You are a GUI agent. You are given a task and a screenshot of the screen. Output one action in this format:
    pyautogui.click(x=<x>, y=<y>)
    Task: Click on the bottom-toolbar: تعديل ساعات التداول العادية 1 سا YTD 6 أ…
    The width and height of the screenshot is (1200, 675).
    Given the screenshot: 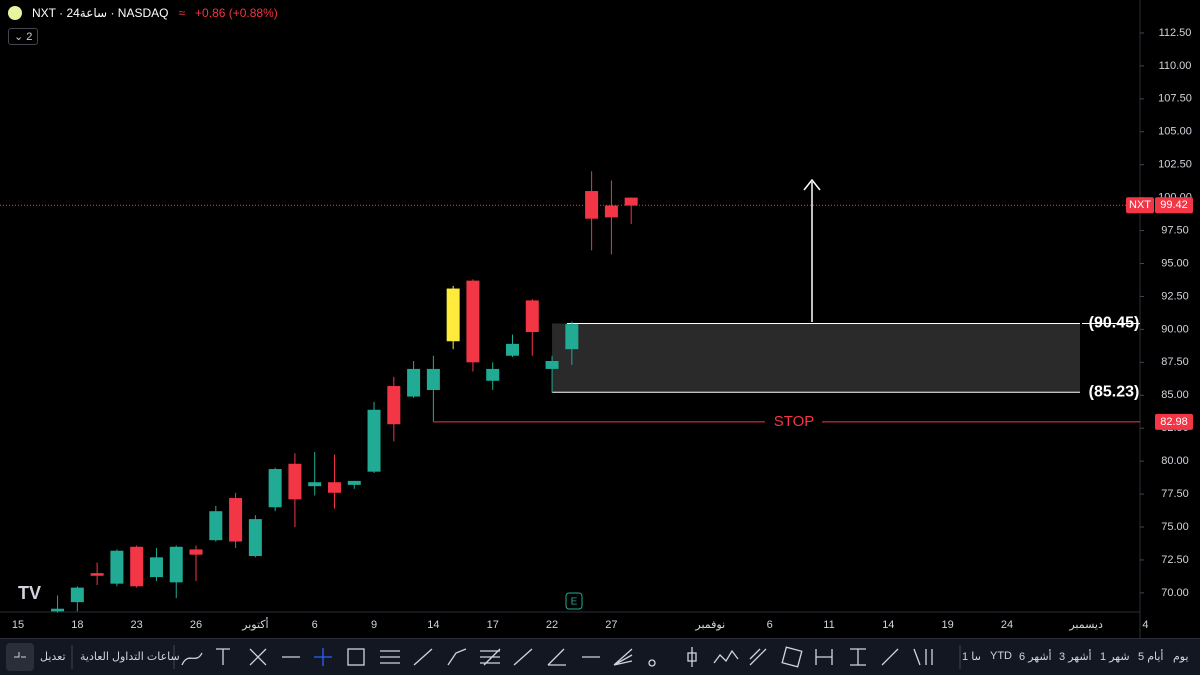 What is the action you would take?
    pyautogui.click(x=600, y=656)
    